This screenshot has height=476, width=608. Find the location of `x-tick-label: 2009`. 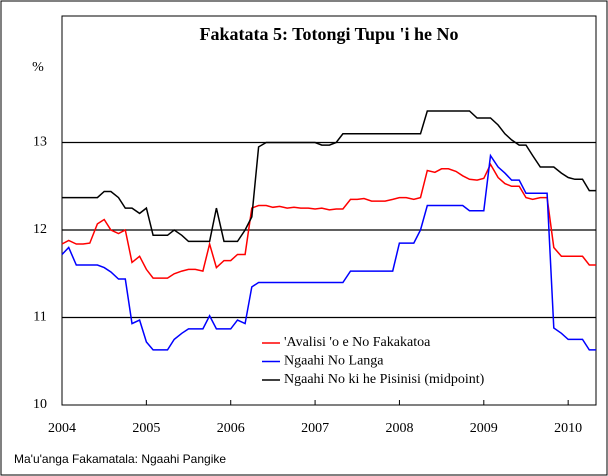

x-tick-label: 2009 is located at coordinates (484, 428).